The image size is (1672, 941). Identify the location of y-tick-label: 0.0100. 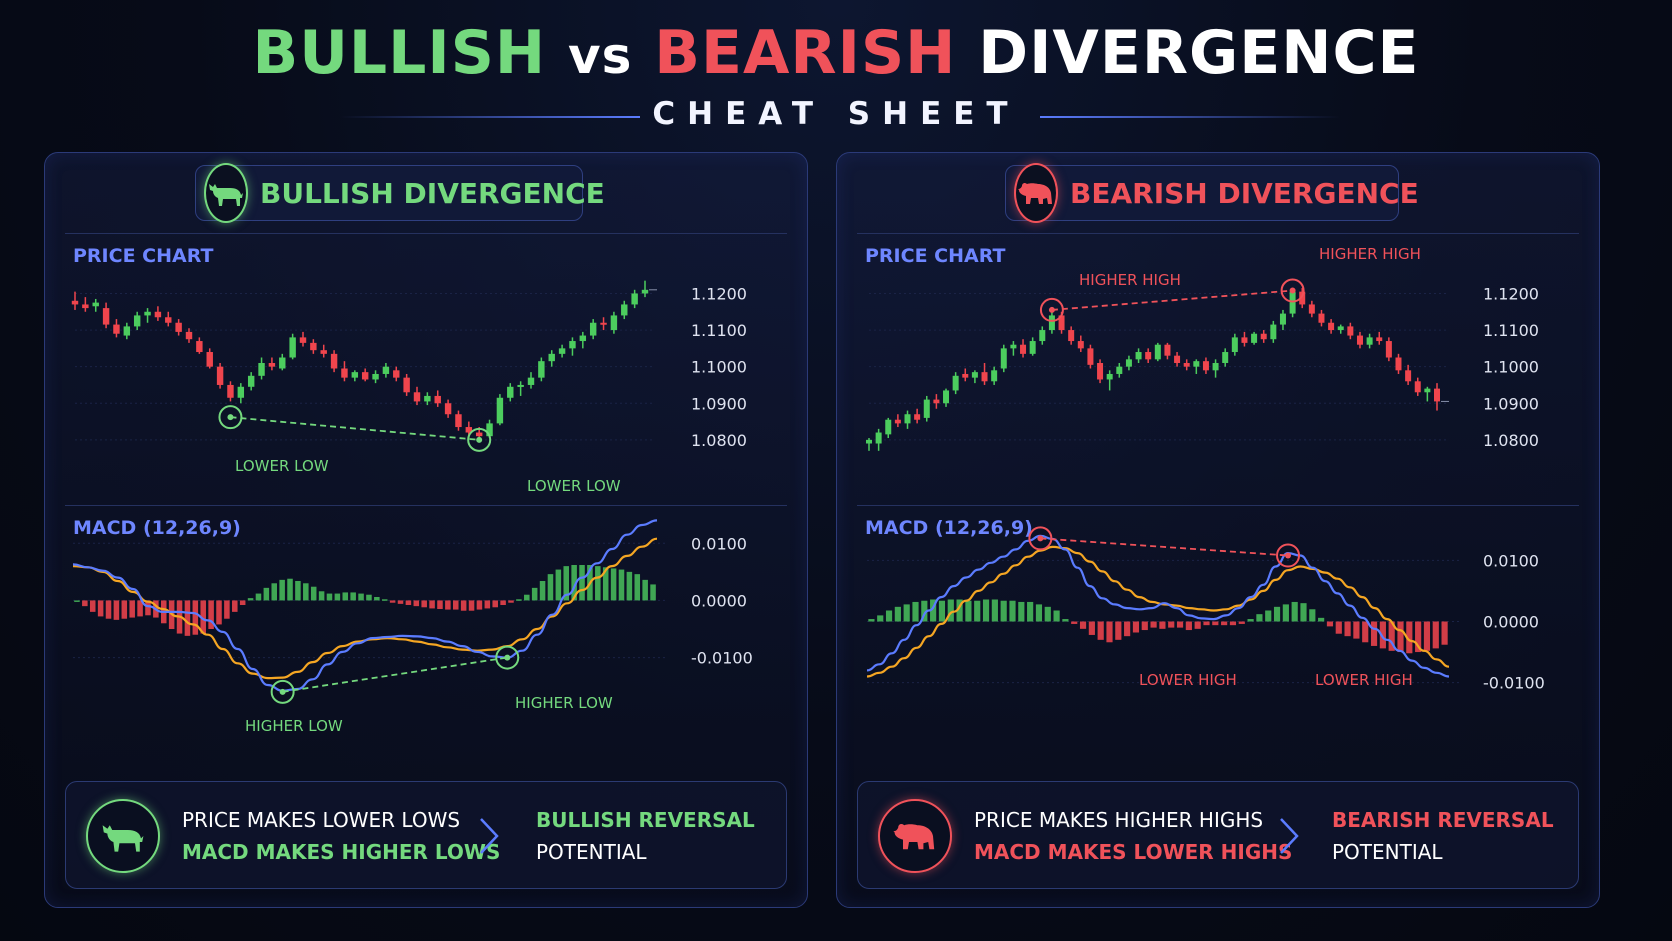
(719, 543).